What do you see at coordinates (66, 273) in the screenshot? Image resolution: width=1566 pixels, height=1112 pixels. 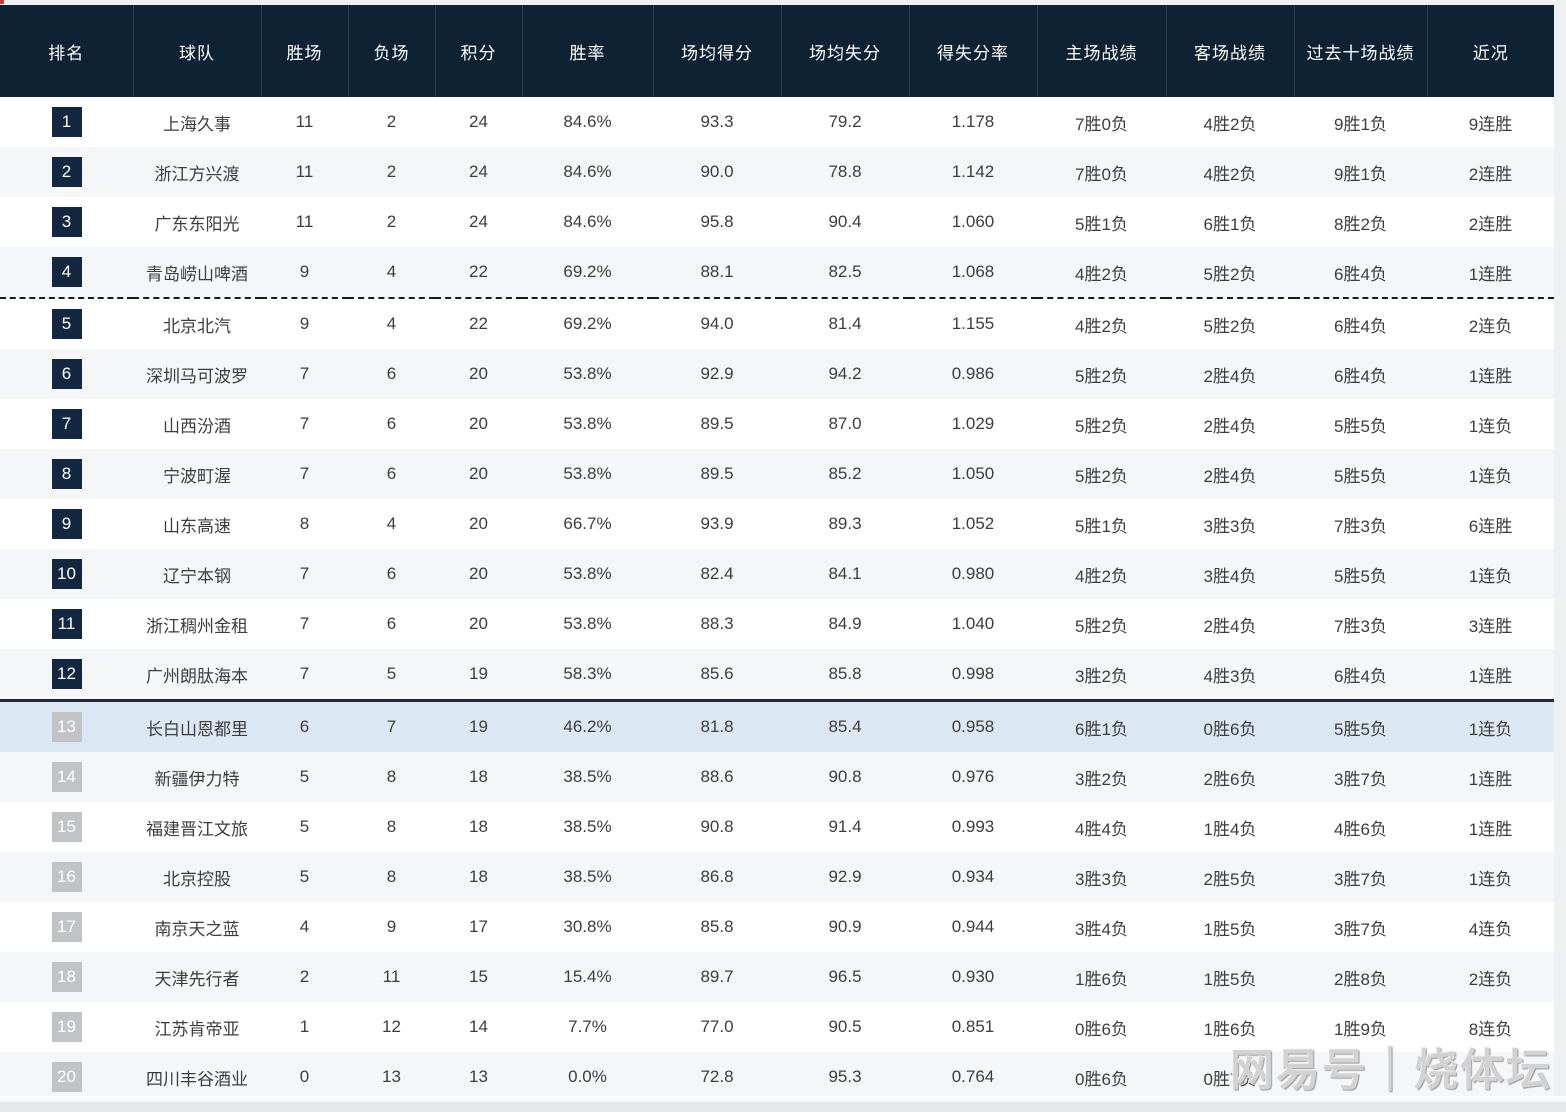 I see `rank-cell: 4` at bounding box center [66, 273].